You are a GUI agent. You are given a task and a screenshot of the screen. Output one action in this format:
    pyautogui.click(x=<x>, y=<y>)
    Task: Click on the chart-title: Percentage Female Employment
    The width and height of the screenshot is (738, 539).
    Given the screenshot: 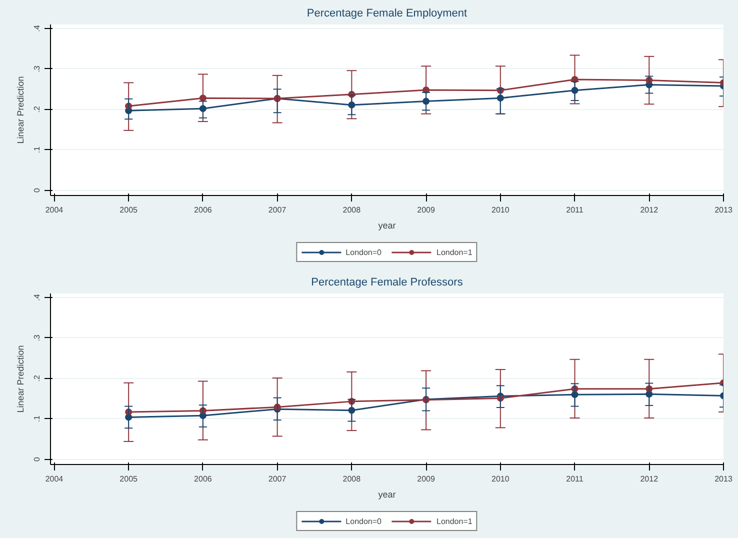 What is the action you would take?
    pyautogui.click(x=387, y=14)
    